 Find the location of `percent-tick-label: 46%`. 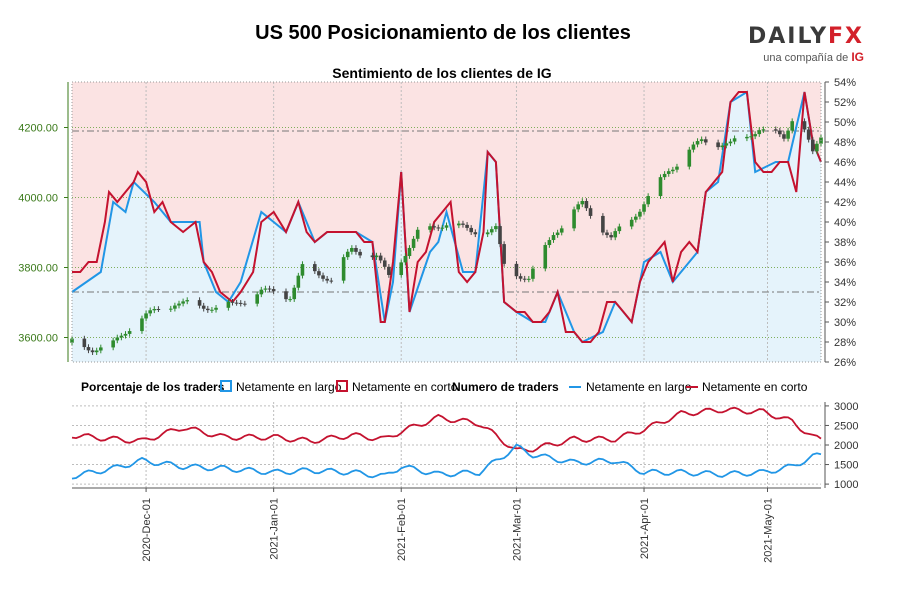

percent-tick-label: 46% is located at coordinates (845, 163).